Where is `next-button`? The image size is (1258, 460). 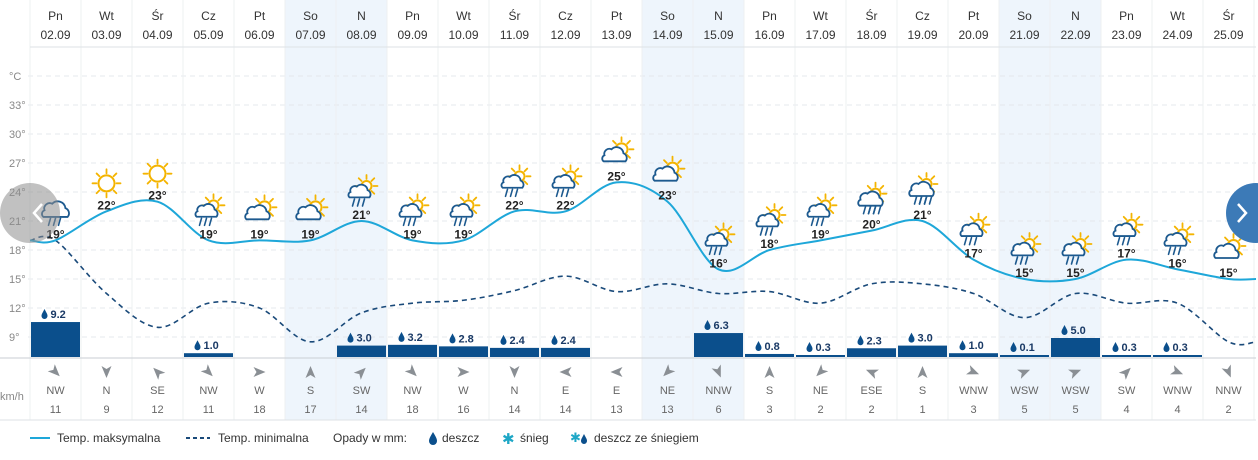
next-button is located at coordinates (1242, 213).